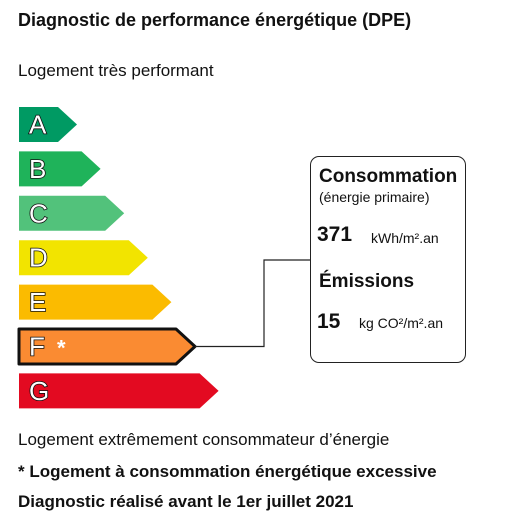  I want to click on emissions-unit: kg CO²/m².an, so click(401, 323).